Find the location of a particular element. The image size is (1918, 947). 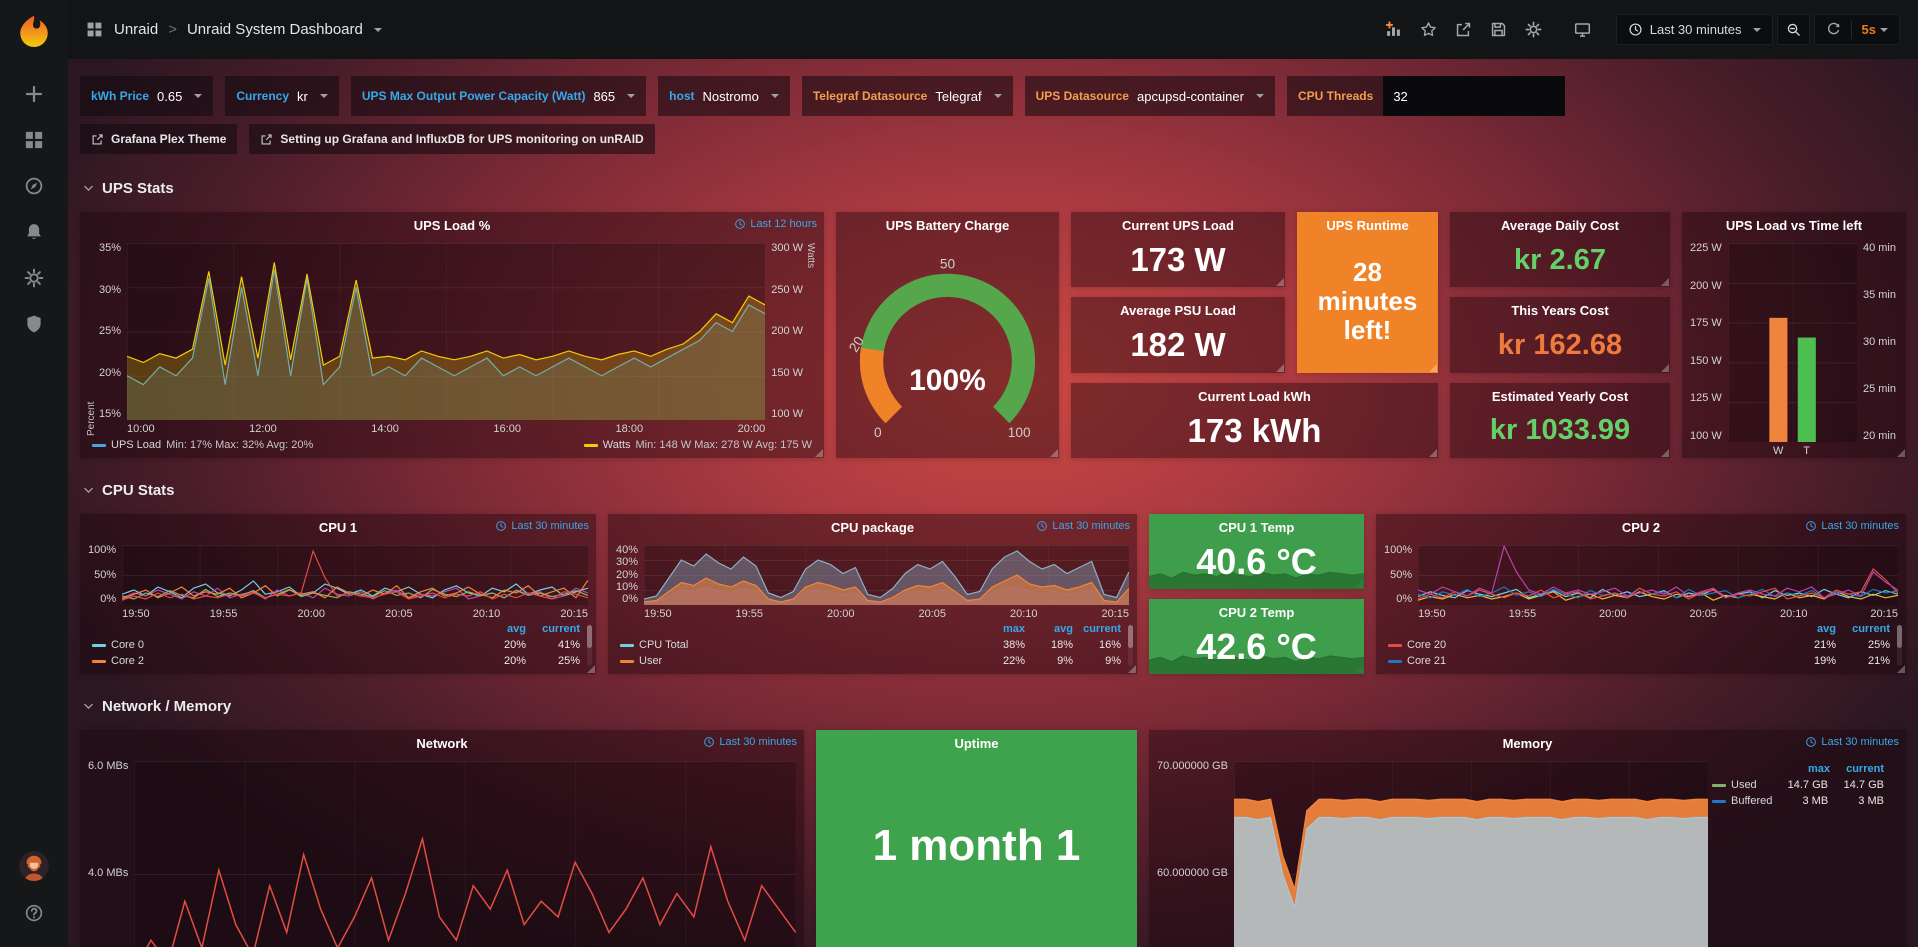

panel-title: Estimated Yearly Cost is located at coordinates (1560, 396).